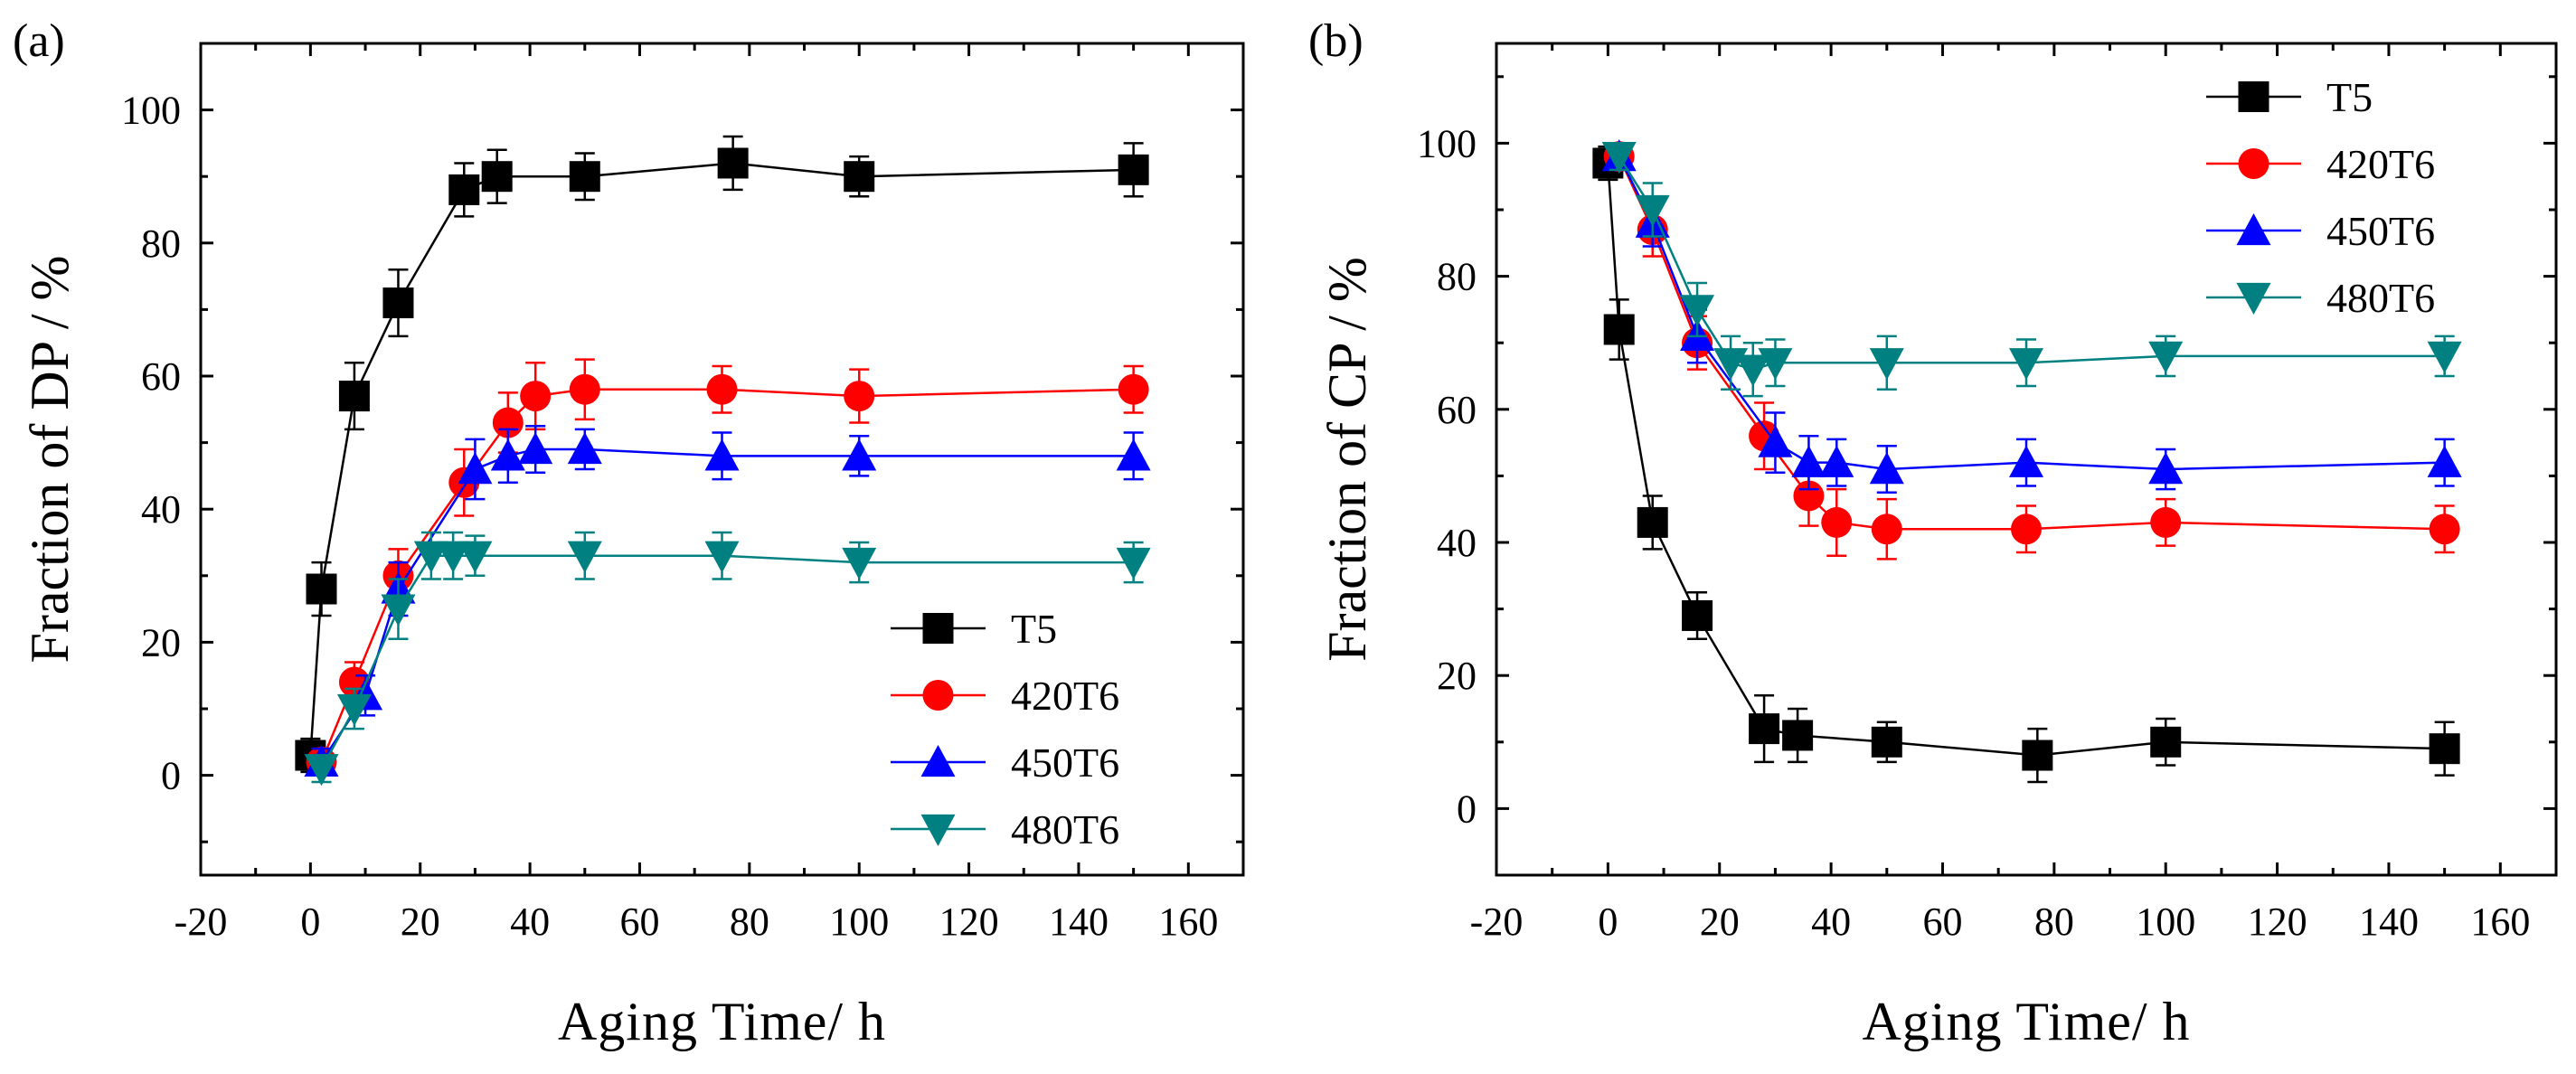 This screenshot has width=2576, height=1074. What do you see at coordinates (1457, 410) in the screenshot?
I see `y-tick-label: 60` at bounding box center [1457, 410].